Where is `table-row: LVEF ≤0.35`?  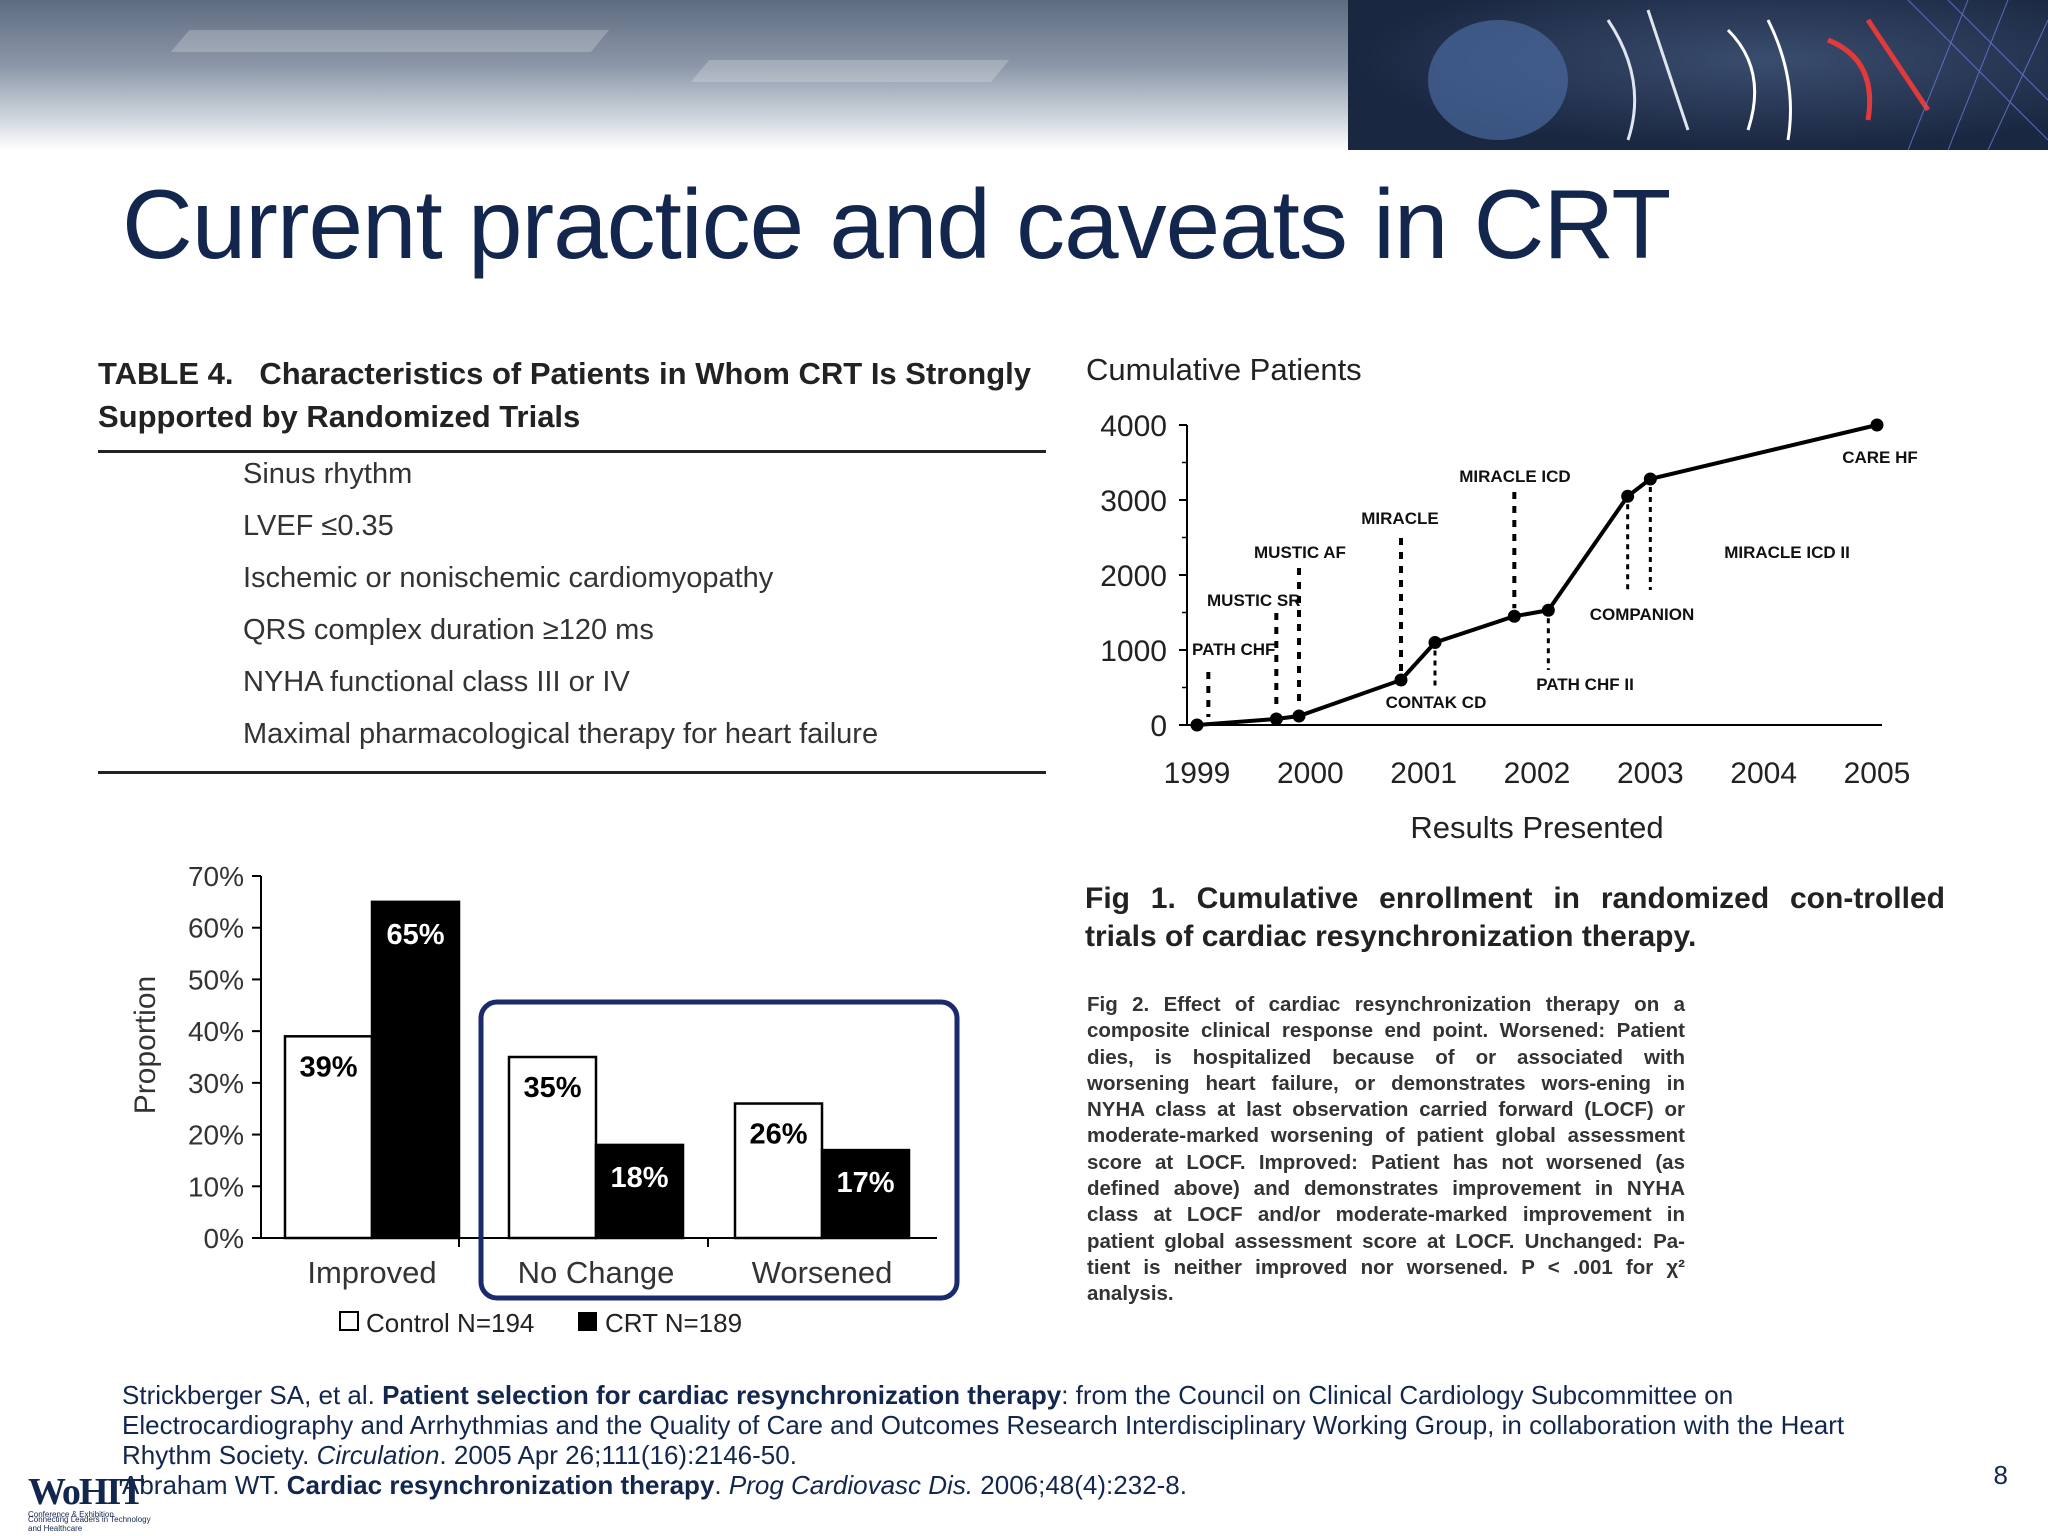
table-row: LVEF ≤0.35 is located at coordinates (318, 526).